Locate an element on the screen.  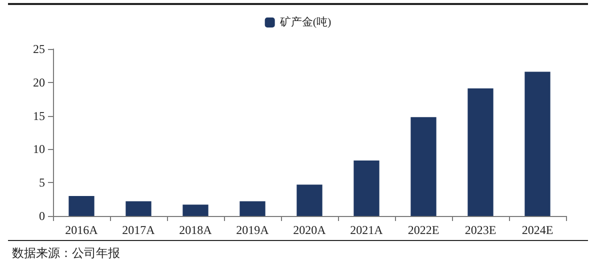
x-tick-label: 2023E is located at coordinates (480, 230).